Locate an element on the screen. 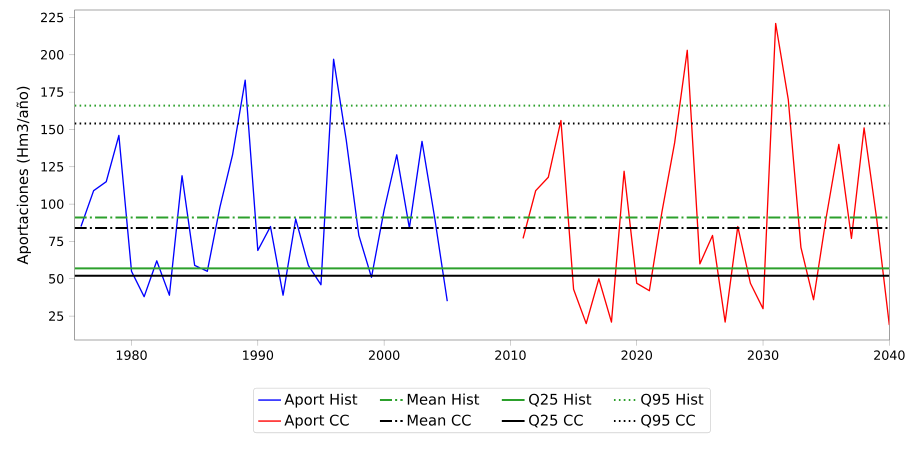 The height and width of the screenshot is (450, 910). legend-label: Mean Hist is located at coordinates (444, 399).